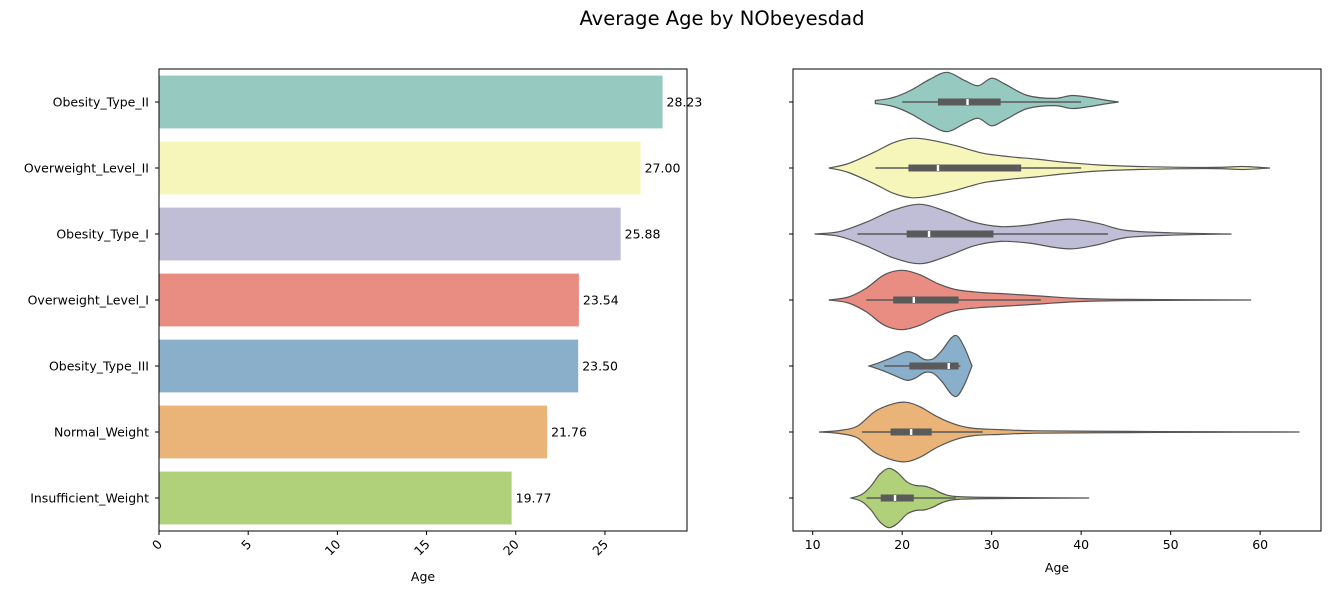 The width and height of the screenshot is (1331, 593). What do you see at coordinates (88, 300) in the screenshot?
I see `bar-category-label-overweight-level-i: Overweight_Level_I` at bounding box center [88, 300].